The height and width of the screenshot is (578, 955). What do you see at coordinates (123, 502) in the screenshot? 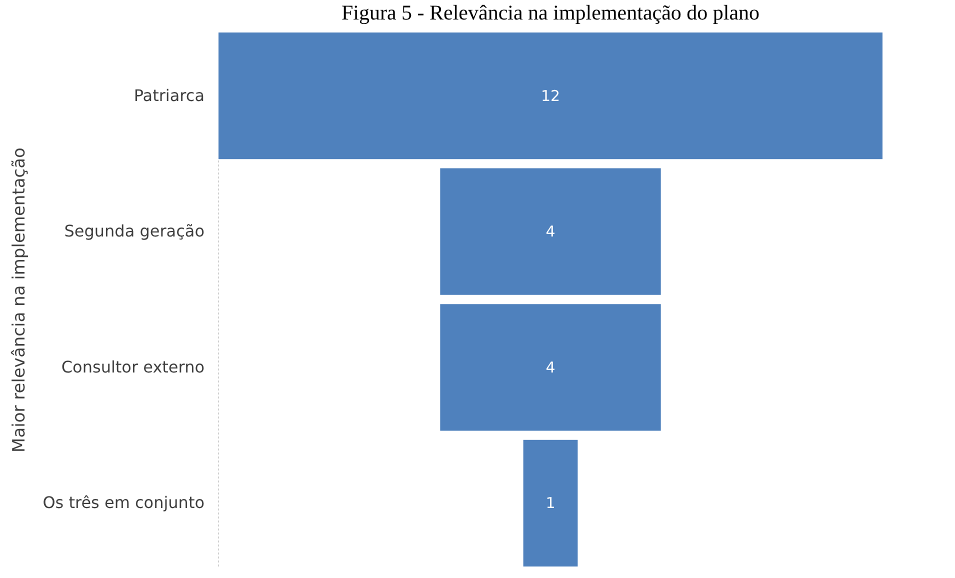
I see `category-label: Os três em conjunto` at bounding box center [123, 502].